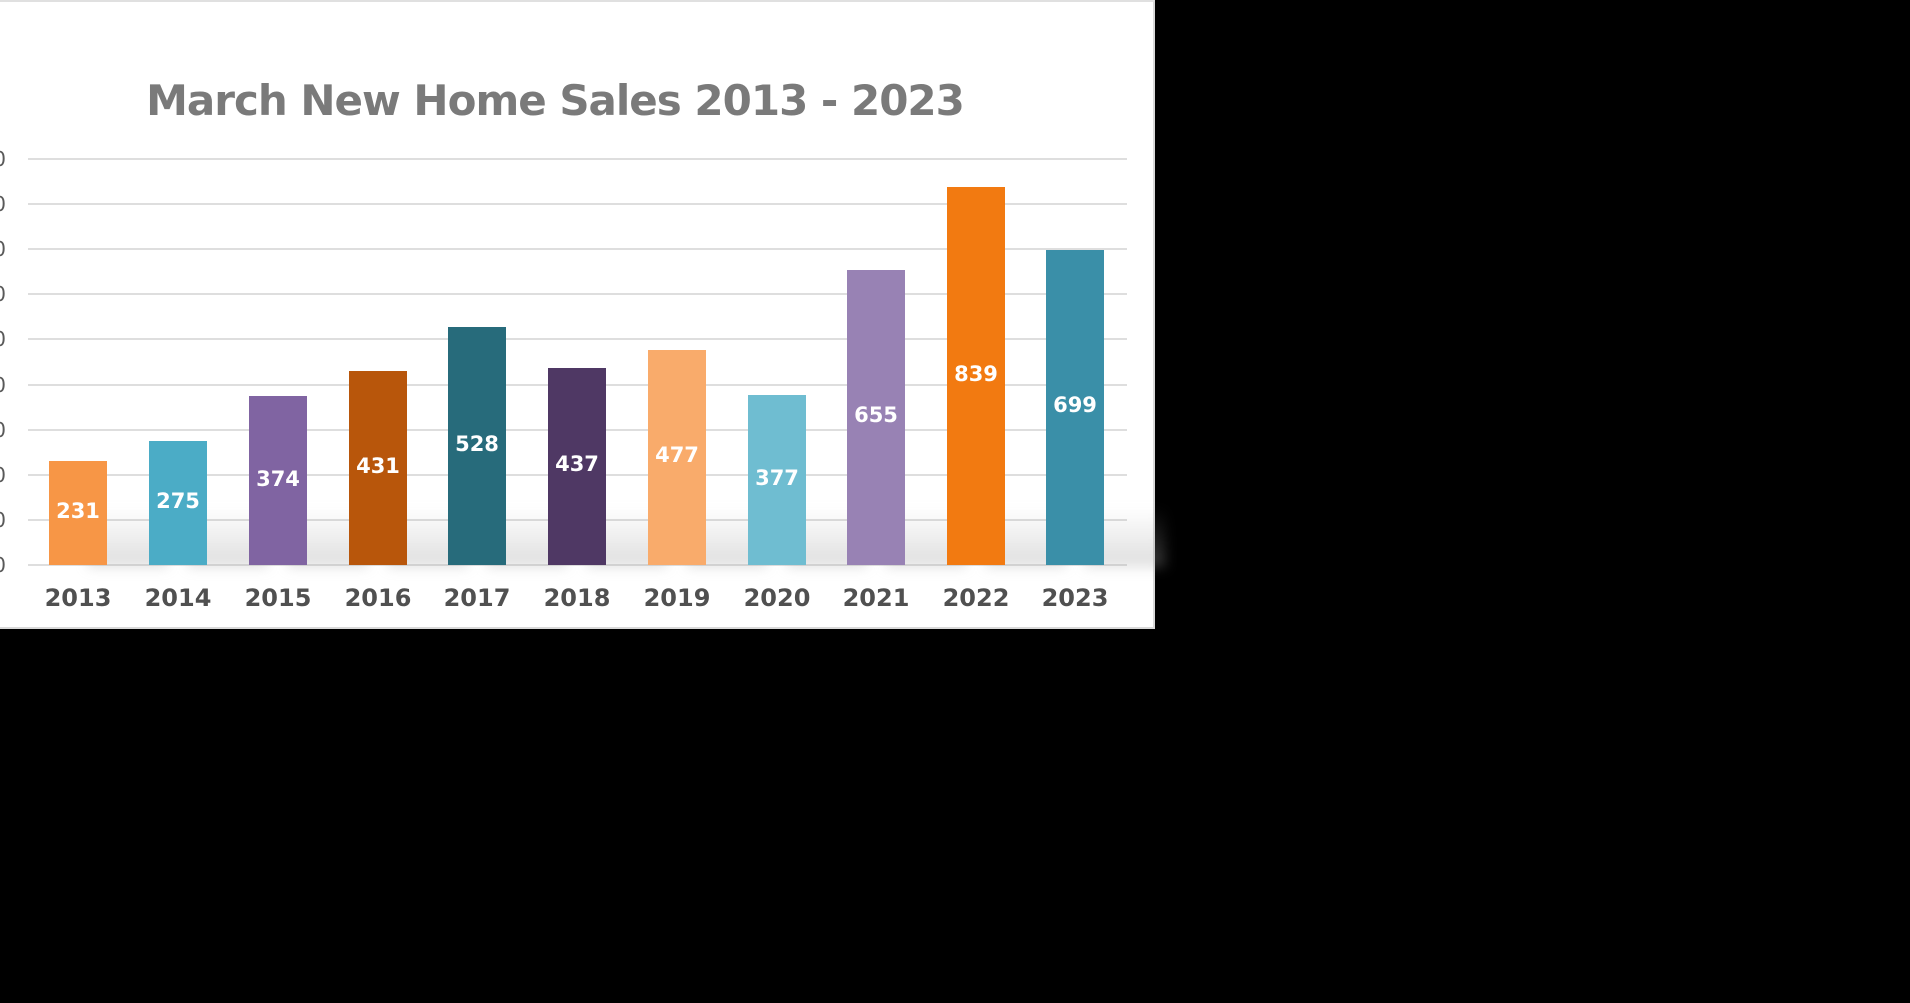 The height and width of the screenshot is (1003, 1910). I want to click on bar-value-label: 477, so click(677, 455).